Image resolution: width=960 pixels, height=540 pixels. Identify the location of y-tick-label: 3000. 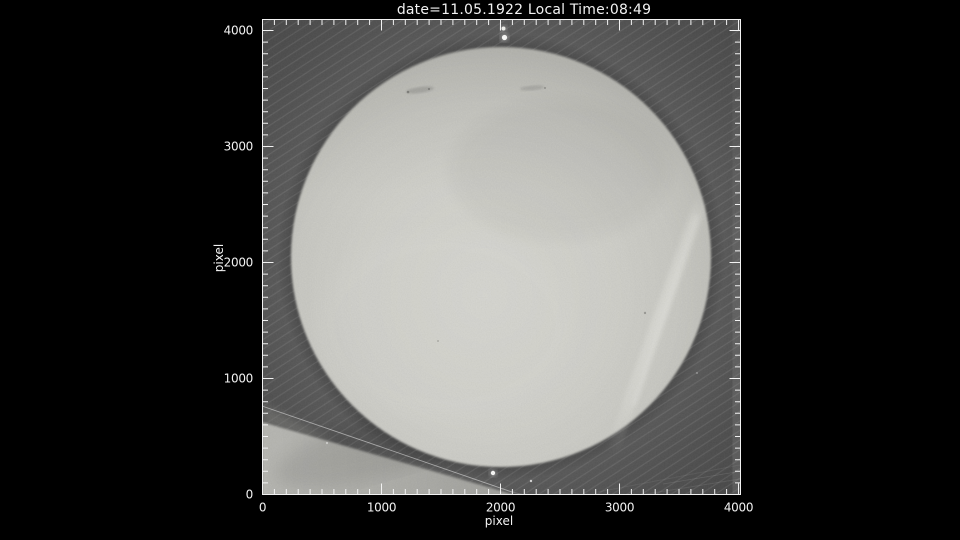
(238, 147).